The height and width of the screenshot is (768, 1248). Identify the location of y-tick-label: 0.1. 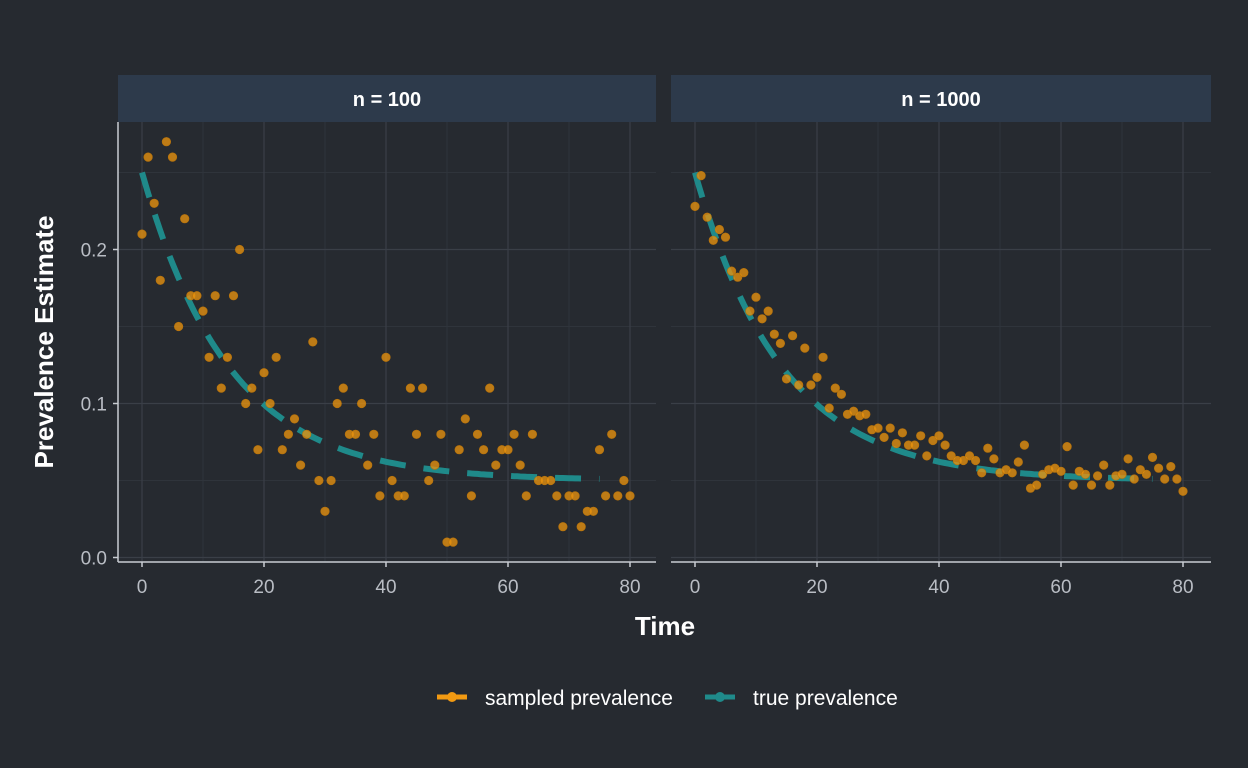
(94, 405).